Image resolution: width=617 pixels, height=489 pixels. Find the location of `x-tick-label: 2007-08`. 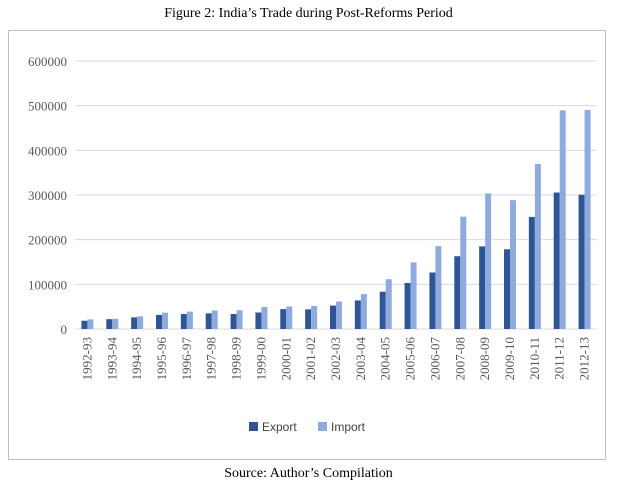

x-tick-label: 2007-08 is located at coordinates (459, 358).